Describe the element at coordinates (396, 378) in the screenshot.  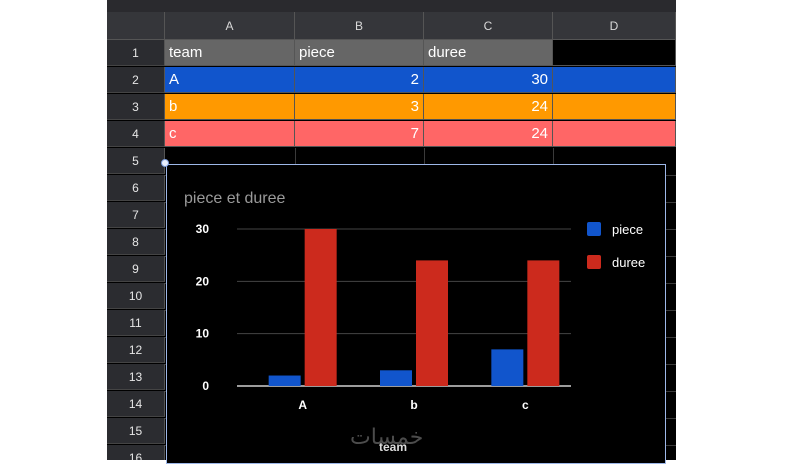
I see `bar-piece-b` at that location.